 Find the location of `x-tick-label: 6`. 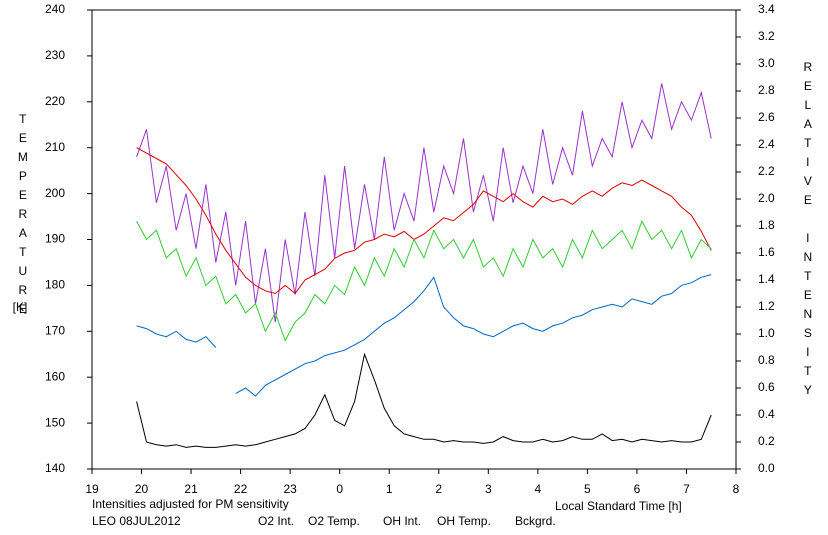

x-tick-label: 6 is located at coordinates (637, 489).